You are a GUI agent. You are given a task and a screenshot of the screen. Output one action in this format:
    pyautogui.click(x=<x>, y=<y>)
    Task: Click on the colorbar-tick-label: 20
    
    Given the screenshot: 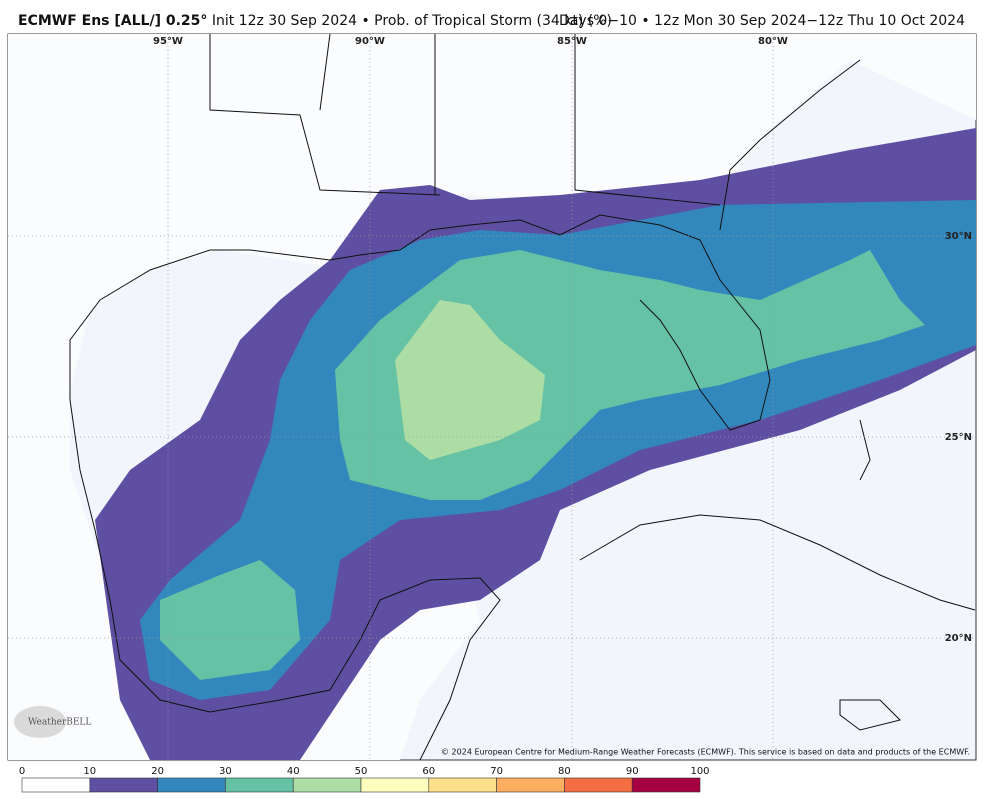 What is the action you would take?
    pyautogui.click(x=157, y=771)
    